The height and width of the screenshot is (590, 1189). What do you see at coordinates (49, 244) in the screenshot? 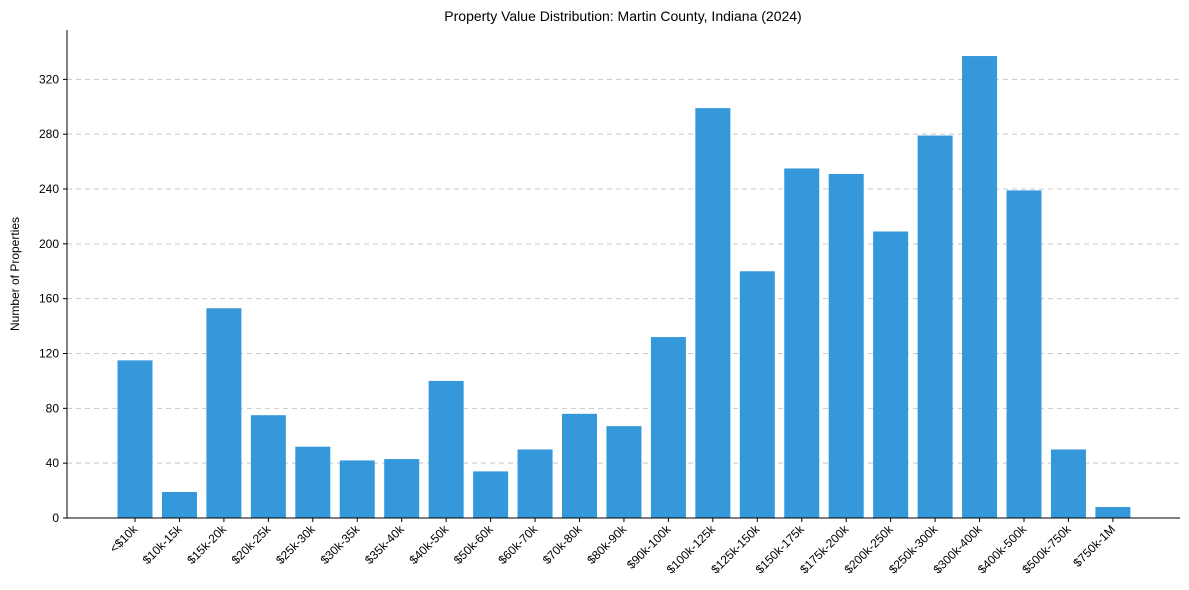
I see `y-tick-label: 200` at bounding box center [49, 244].